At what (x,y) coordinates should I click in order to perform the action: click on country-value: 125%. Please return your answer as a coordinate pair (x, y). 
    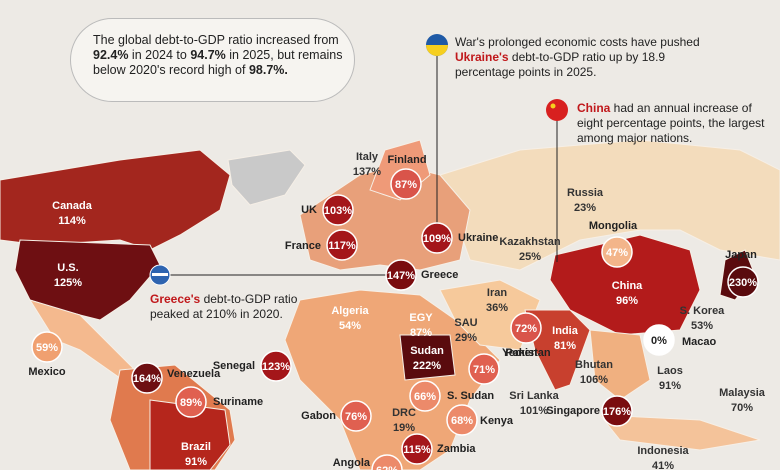
    Looking at the image, I should click on (68, 283).